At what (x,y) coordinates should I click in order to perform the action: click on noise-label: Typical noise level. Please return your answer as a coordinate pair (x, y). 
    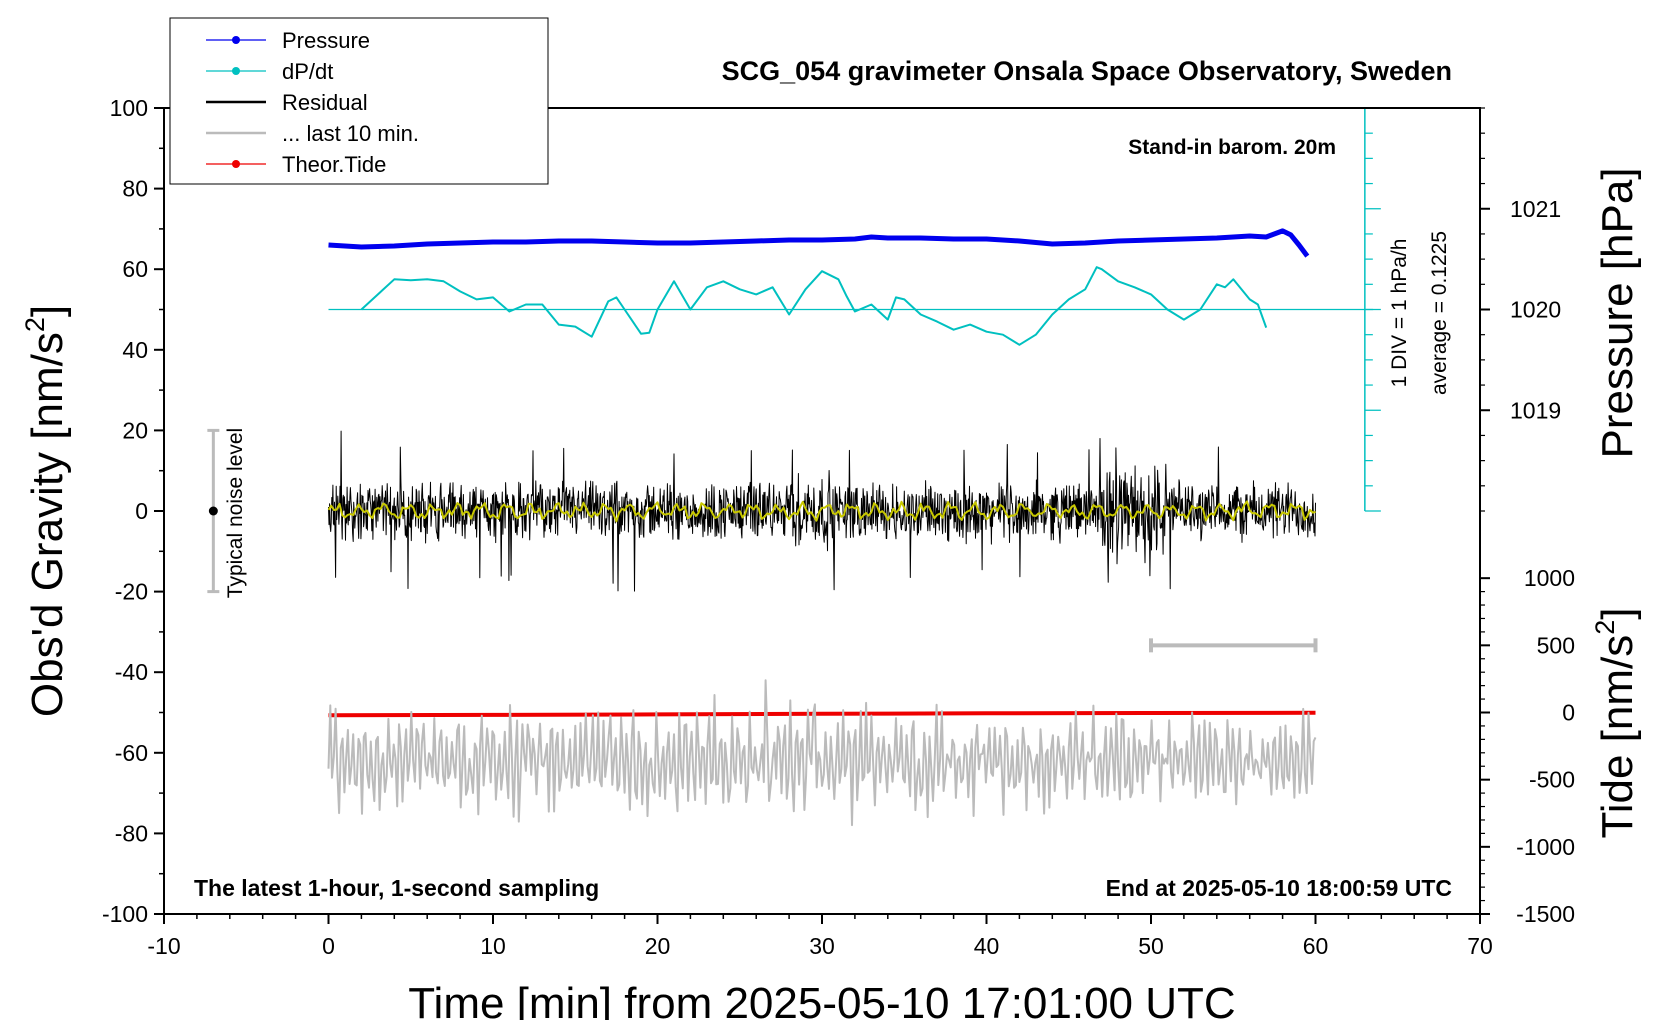
    Looking at the image, I should click on (235, 513).